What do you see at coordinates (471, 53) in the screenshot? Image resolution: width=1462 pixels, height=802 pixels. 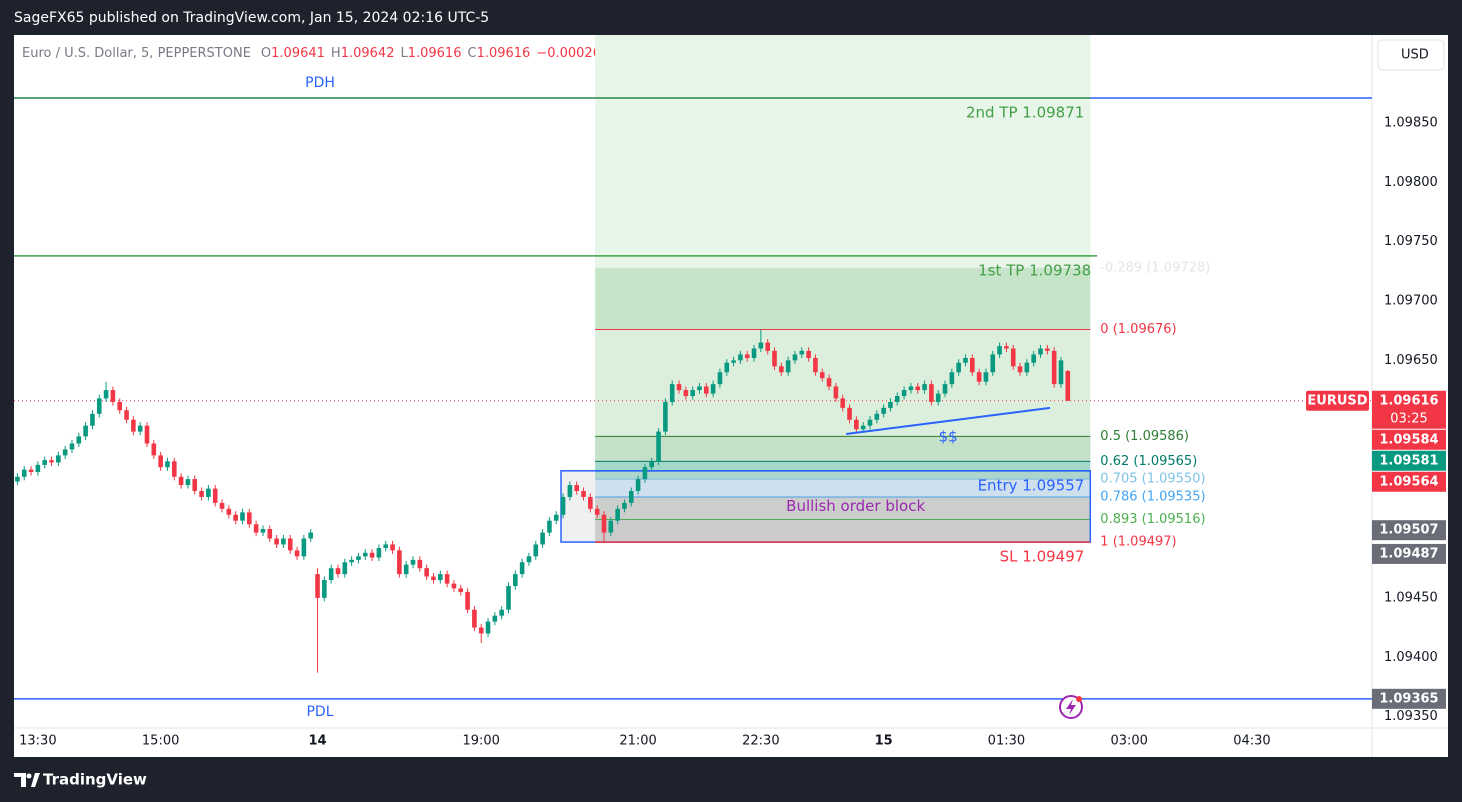 I see `legend-key: C` at bounding box center [471, 53].